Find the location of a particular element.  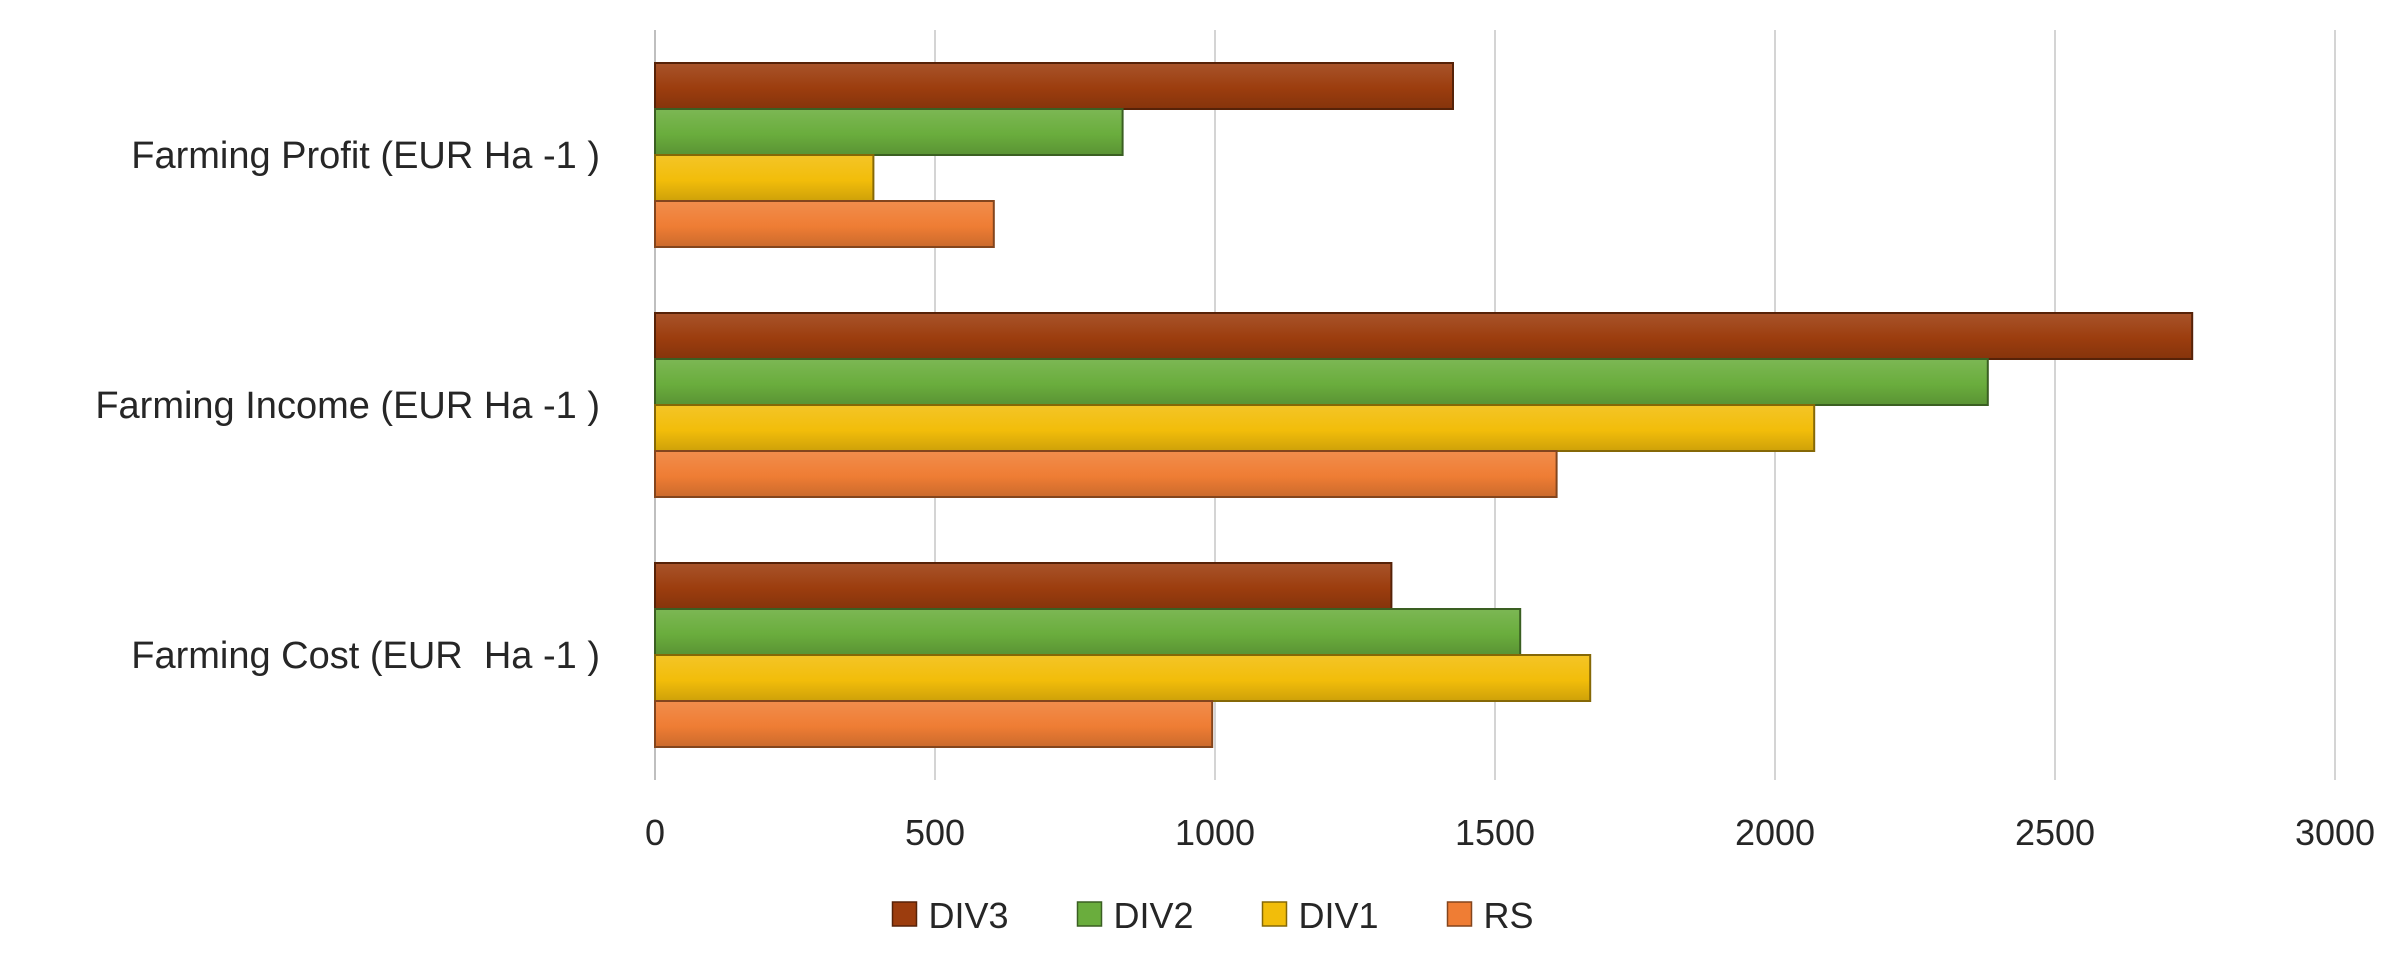

legend: DIV3 DIV2 DIV1 RS is located at coordinates (1212, 915).